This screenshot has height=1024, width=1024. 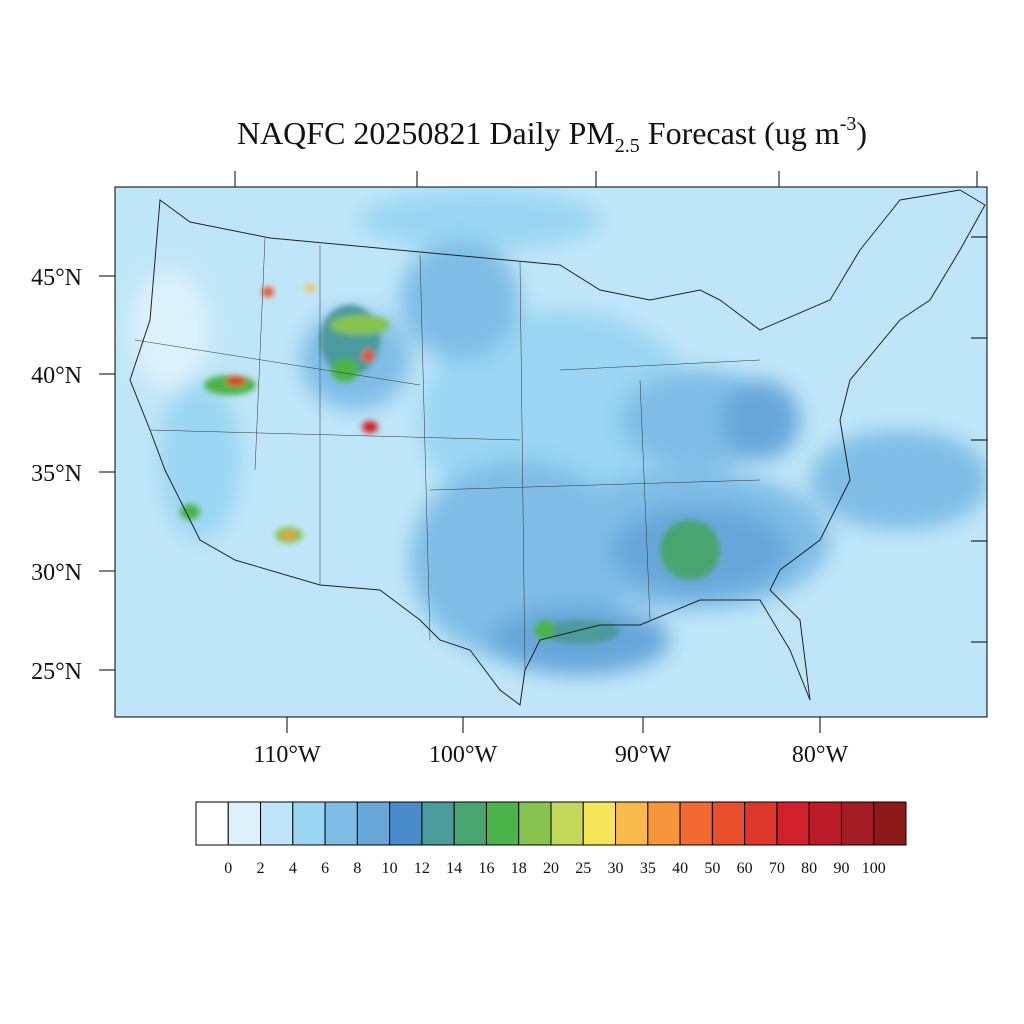 What do you see at coordinates (643, 755) in the screenshot?
I see `lon-label: 90°W` at bounding box center [643, 755].